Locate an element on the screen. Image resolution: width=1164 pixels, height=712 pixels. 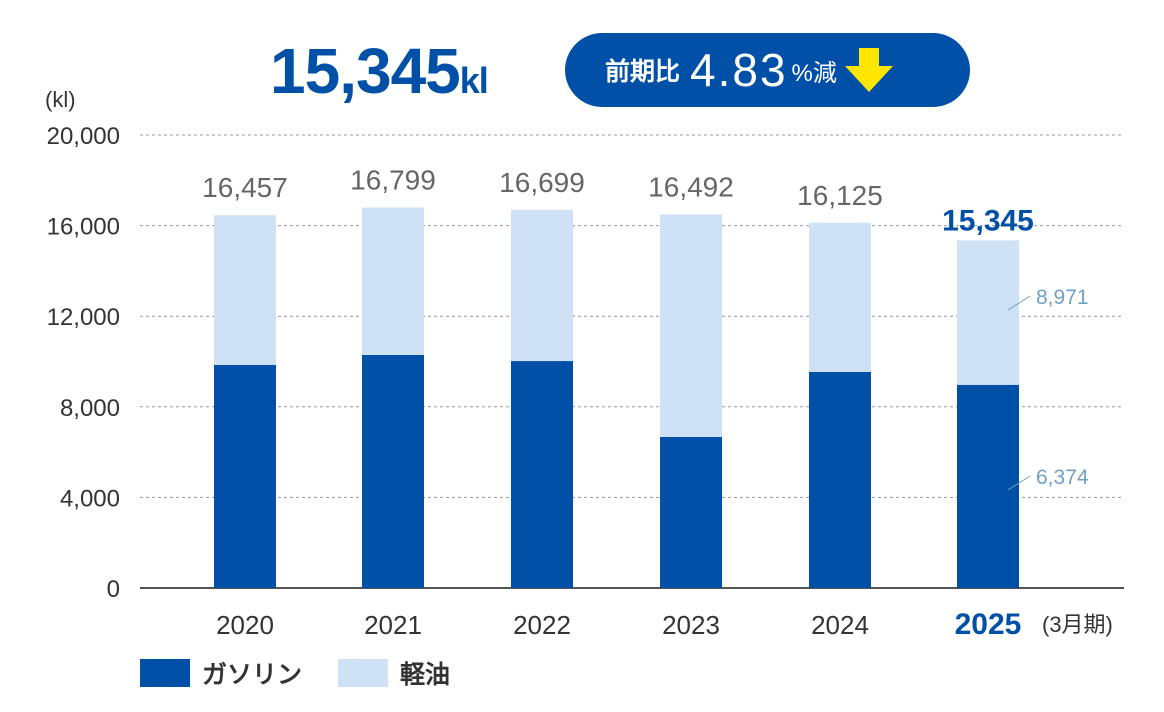
change-value: 4.83 is located at coordinates (739, 70).